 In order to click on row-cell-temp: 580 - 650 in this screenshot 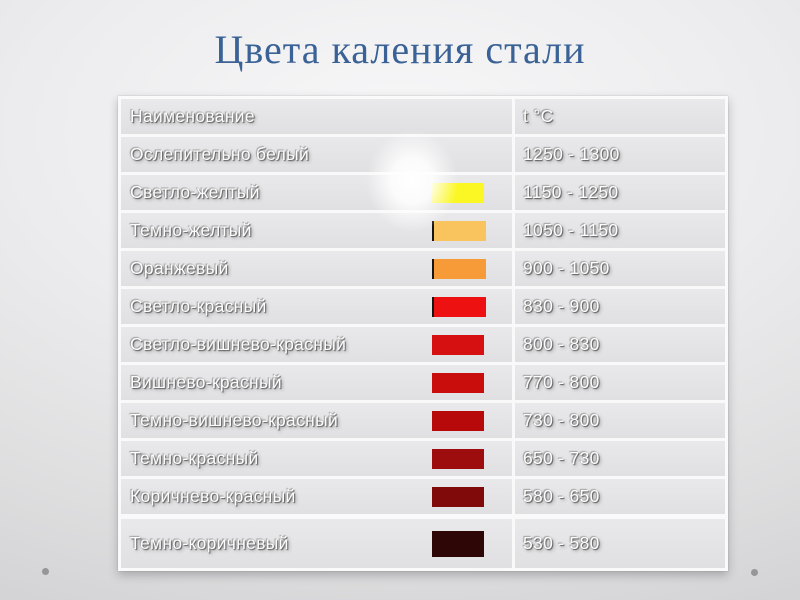, I will do `click(620, 496)`.